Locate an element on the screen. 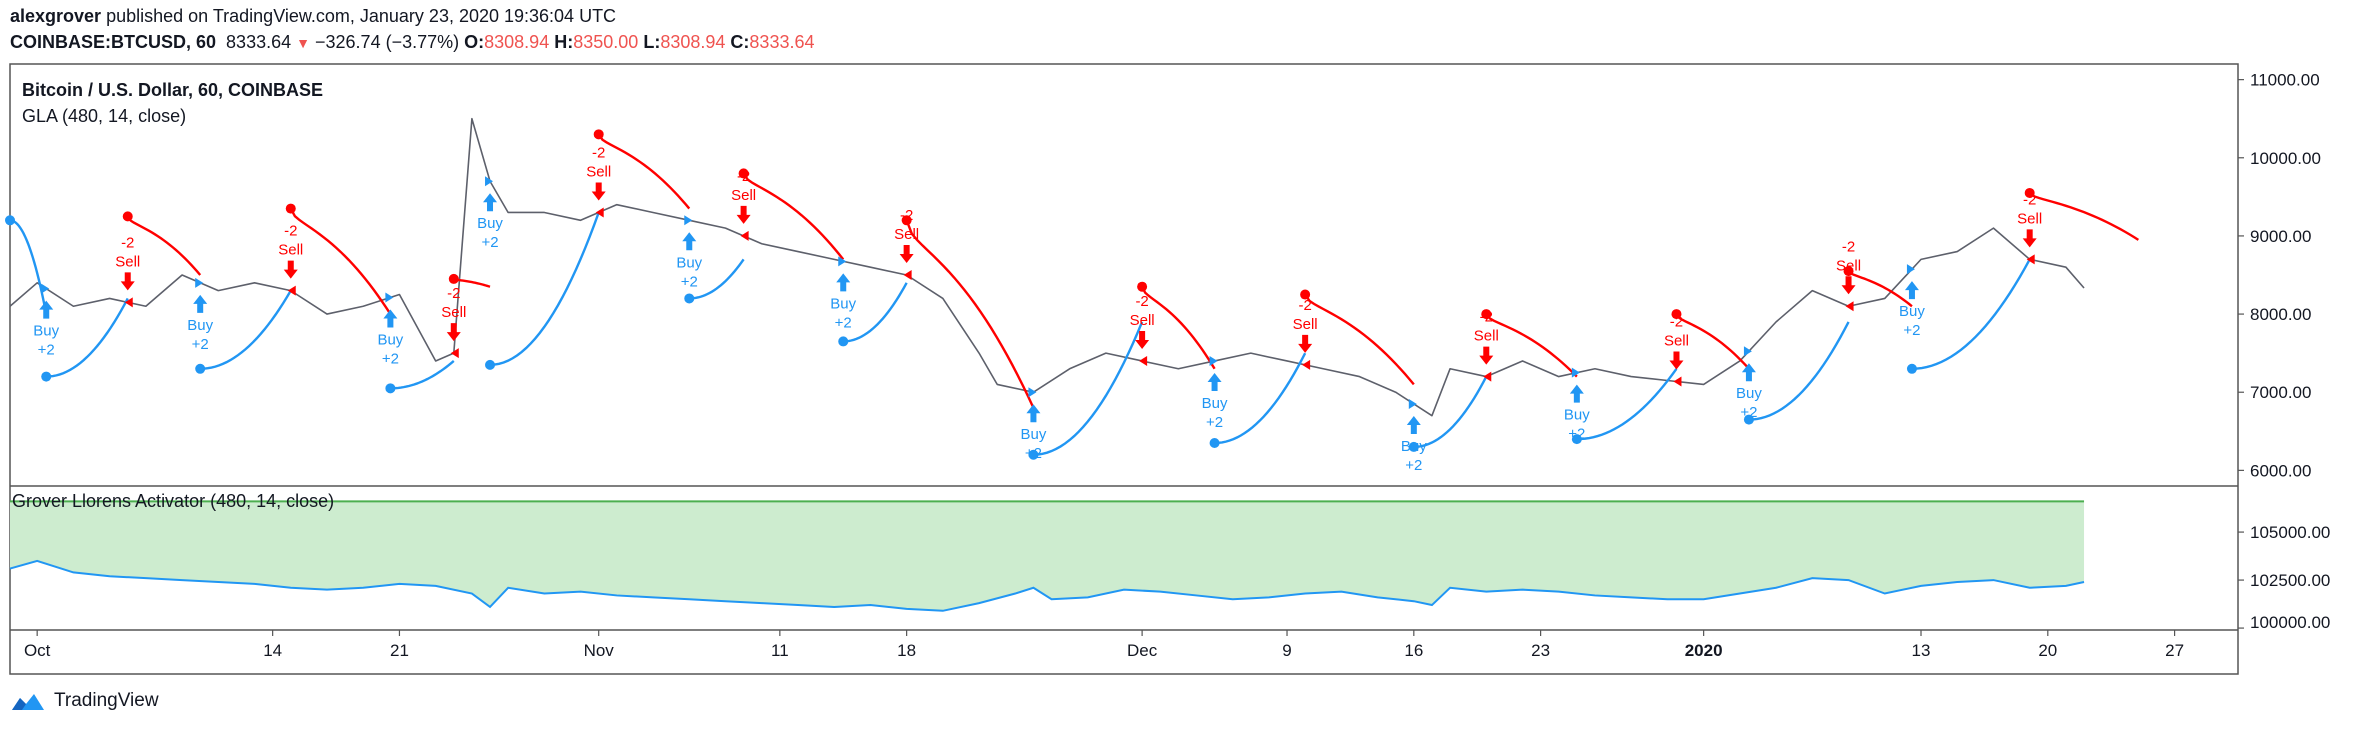  tradingview-brand: TradingView is located at coordinates (106, 700).